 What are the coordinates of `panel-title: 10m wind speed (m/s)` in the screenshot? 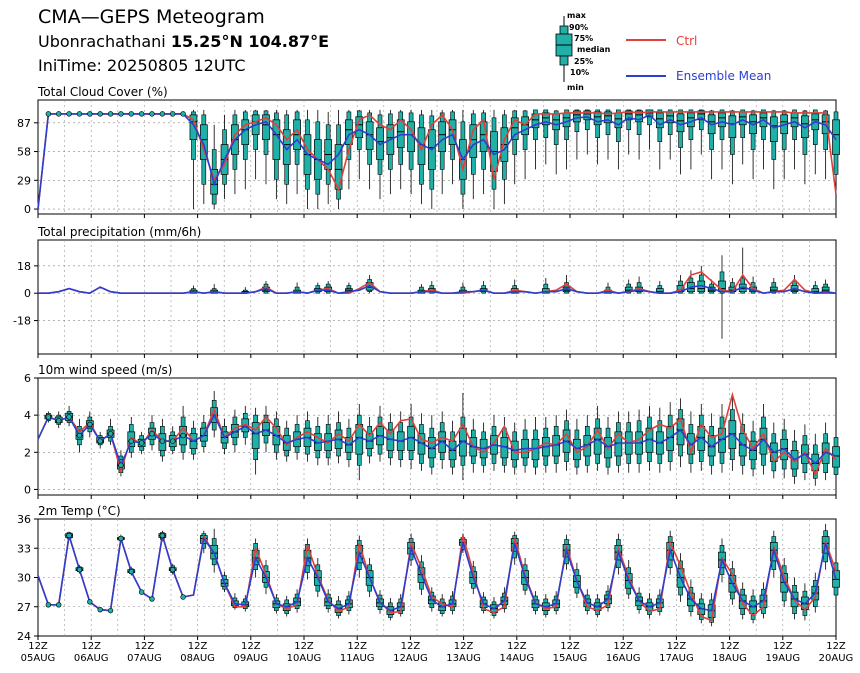 It's located at (105, 370).